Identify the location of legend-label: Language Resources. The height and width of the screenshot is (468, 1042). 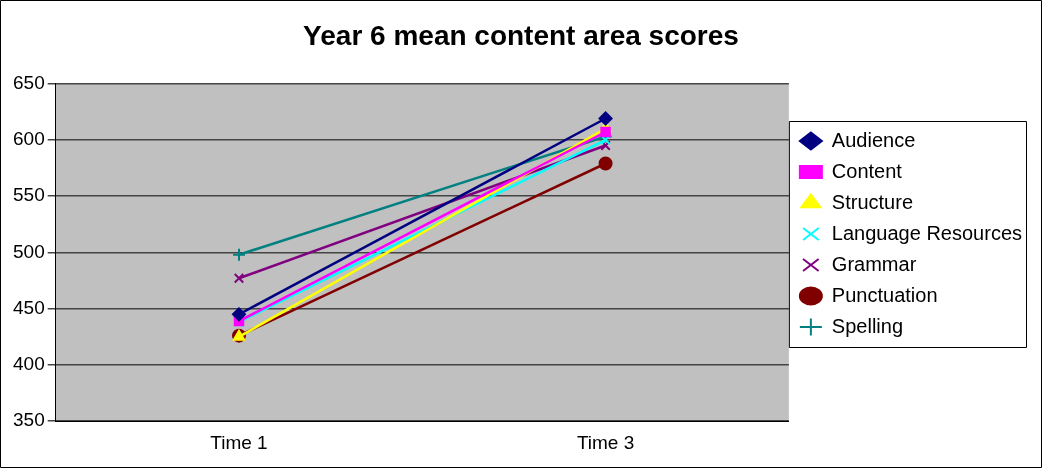
(926, 232).